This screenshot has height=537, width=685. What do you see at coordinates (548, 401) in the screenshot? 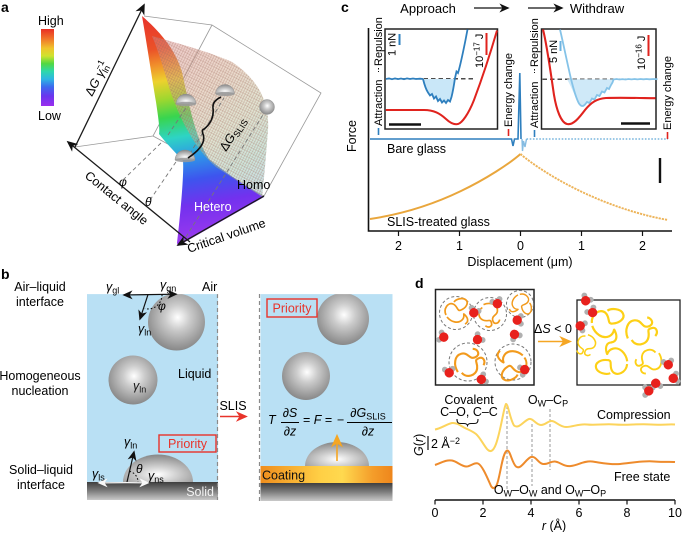
I see `svg-text: OW–CP` at bounding box center [548, 401].